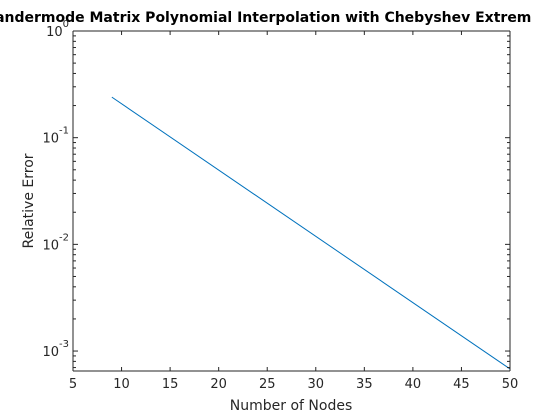 The height and width of the screenshot is (420, 560). I want to click on y-tick-exponent: -1, so click(64, 131).